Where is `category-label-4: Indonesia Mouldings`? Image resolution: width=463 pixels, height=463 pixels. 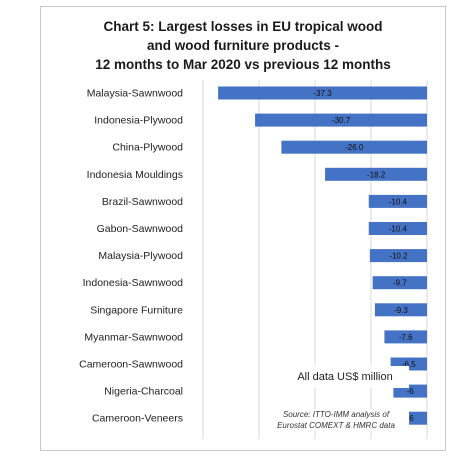 category-label-4: Indonesia Mouldings is located at coordinates (135, 175).